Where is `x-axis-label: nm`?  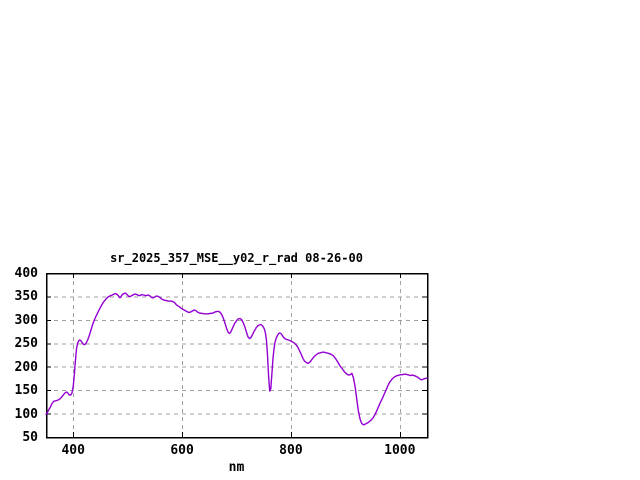 x-axis-label: nm is located at coordinates (236, 467).